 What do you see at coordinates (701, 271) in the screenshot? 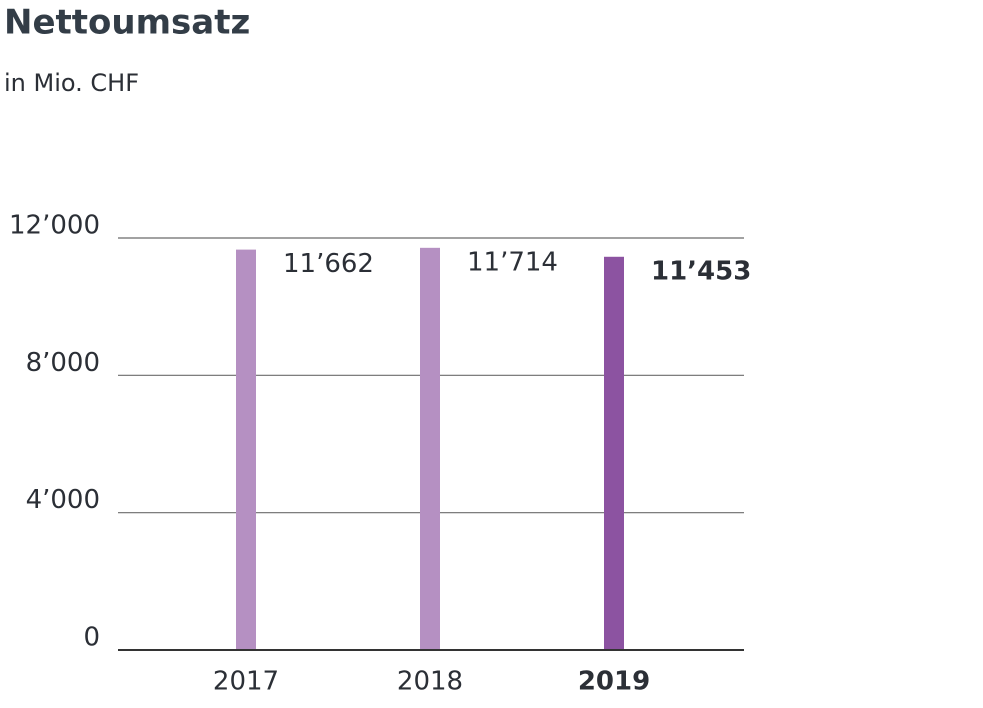
I see `value-label: 11’453` at bounding box center [701, 271].